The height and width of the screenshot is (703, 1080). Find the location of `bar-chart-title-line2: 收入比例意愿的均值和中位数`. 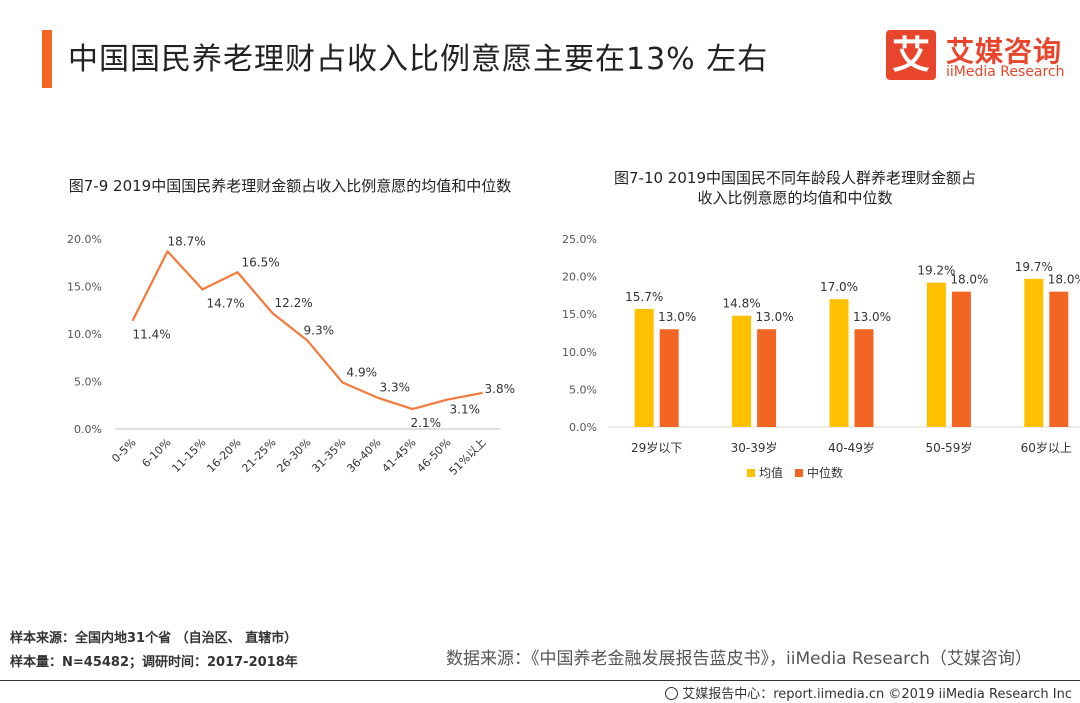

bar-chart-title-line2: 收入比例意愿的均值和中位数 is located at coordinates (795, 198).